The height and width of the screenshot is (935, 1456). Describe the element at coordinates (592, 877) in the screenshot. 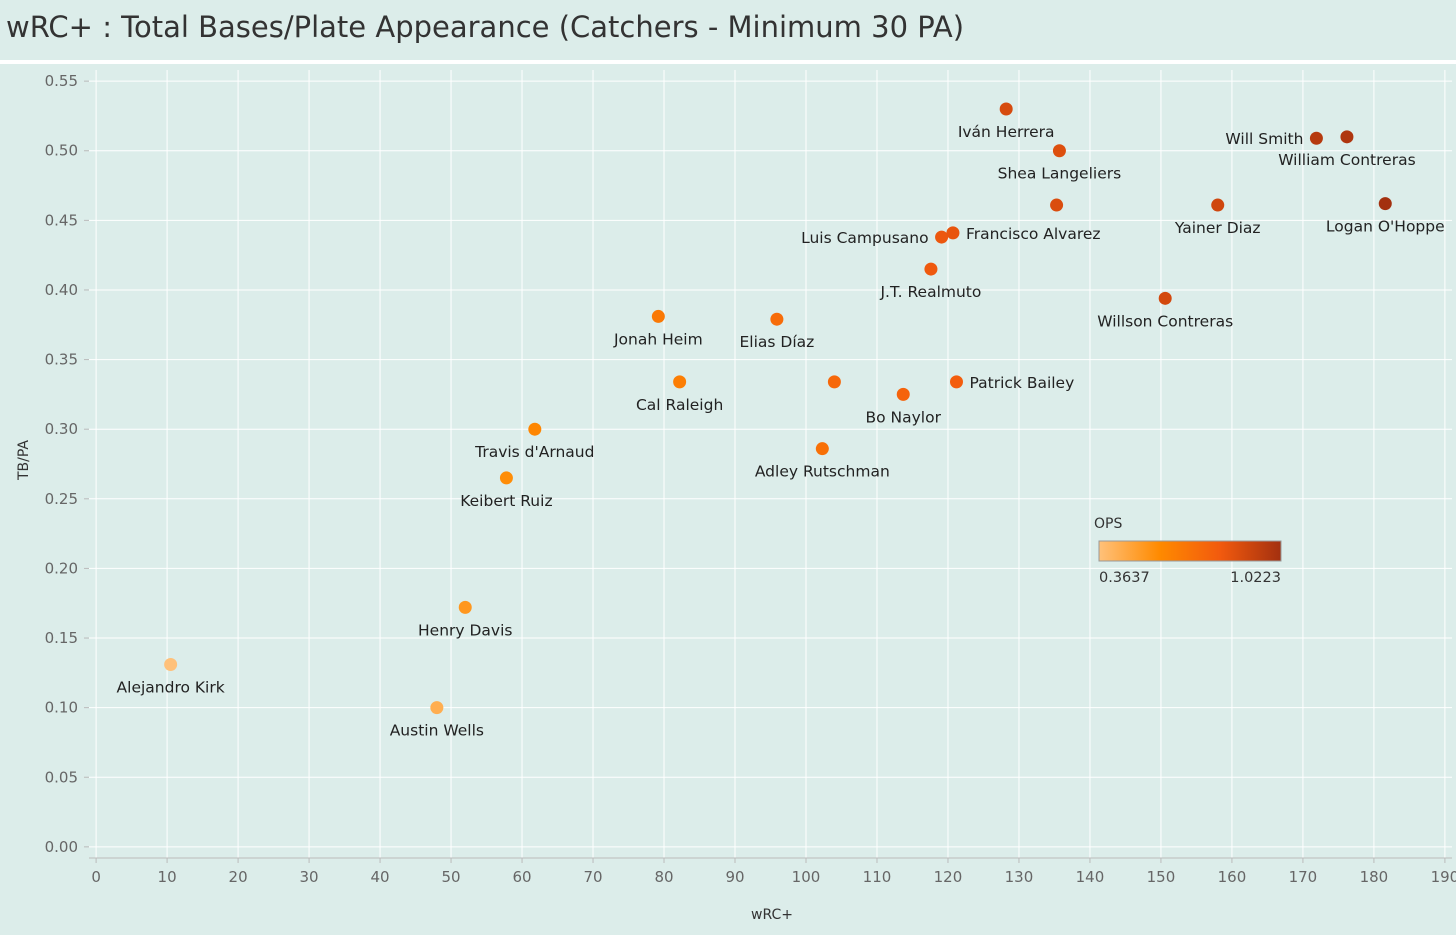

I see `x-tick-label: 70` at that location.